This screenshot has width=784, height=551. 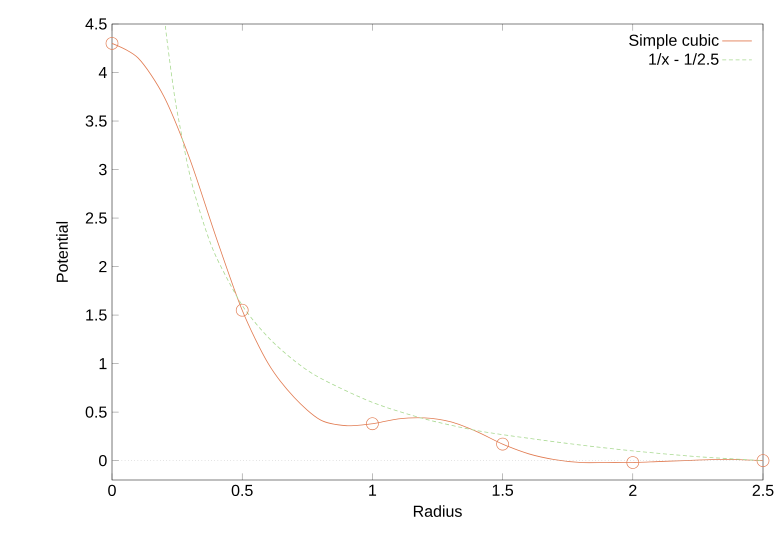 I want to click on y-tick-label: 1.5, so click(x=96, y=315).